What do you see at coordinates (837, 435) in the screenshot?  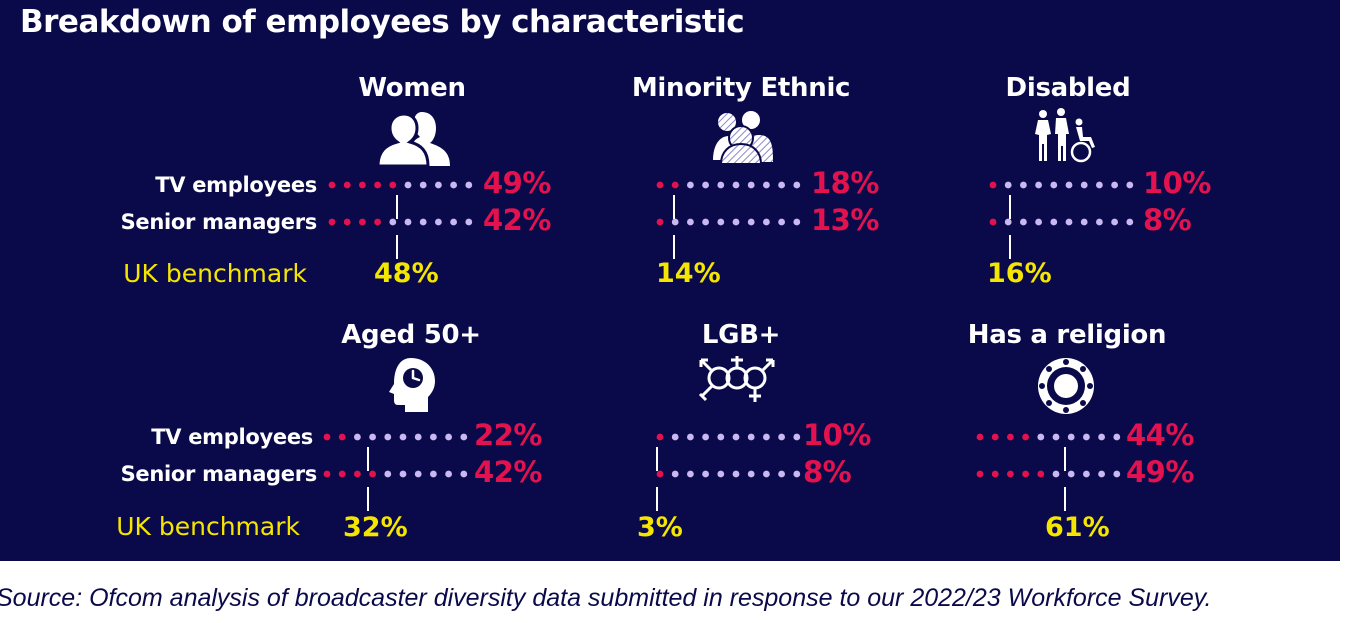 I see `panel-lgb-tv-value: 10%` at bounding box center [837, 435].